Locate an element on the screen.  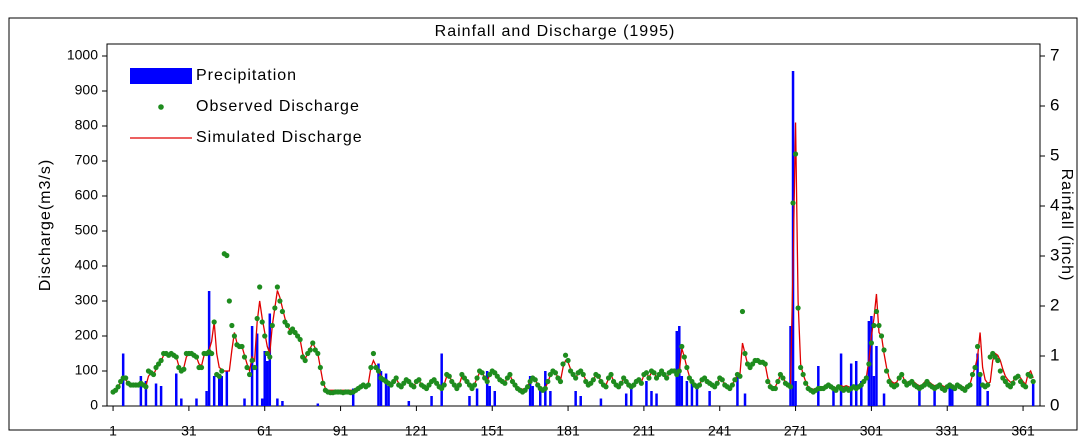
x-tick-label: 211 is located at coordinates (644, 431).